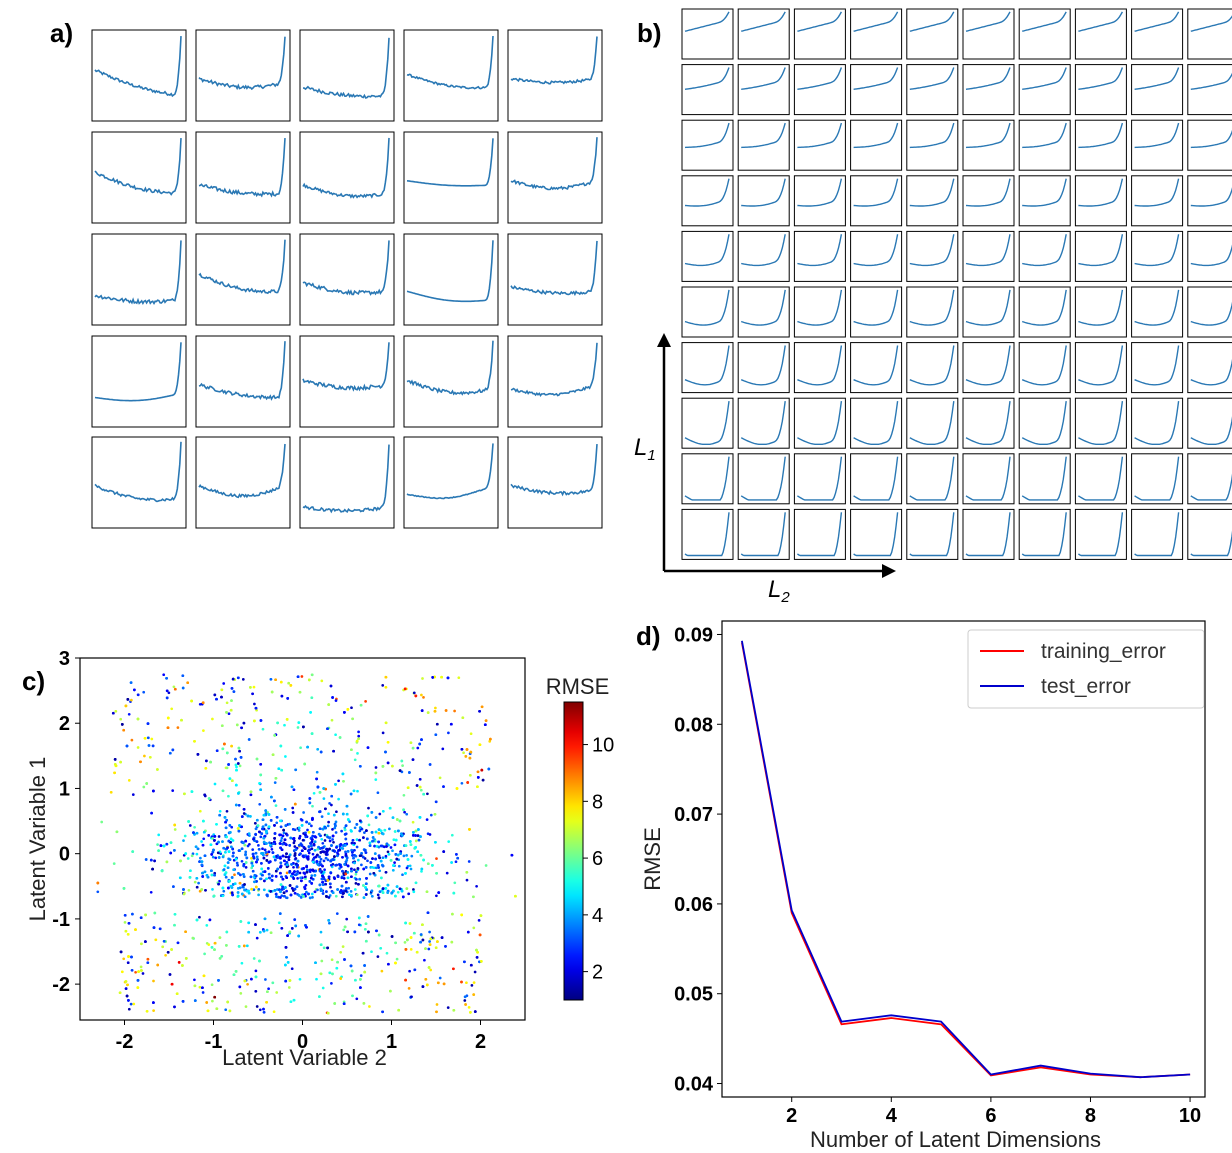 The width and height of the screenshot is (1232, 1153). What do you see at coordinates (64, 855) in the screenshot?
I see `y-tick-label: 0` at bounding box center [64, 855].